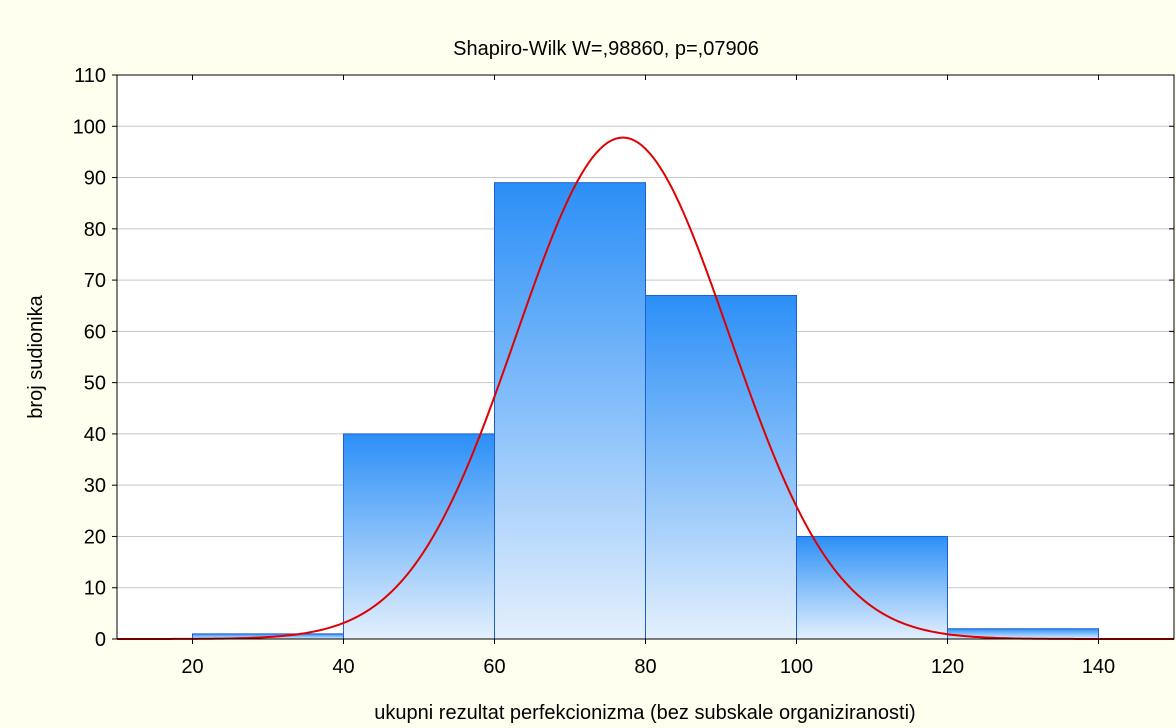 The width and height of the screenshot is (1176, 728). What do you see at coordinates (796, 667) in the screenshot?
I see `x-tick-label-100: 100` at bounding box center [796, 667].